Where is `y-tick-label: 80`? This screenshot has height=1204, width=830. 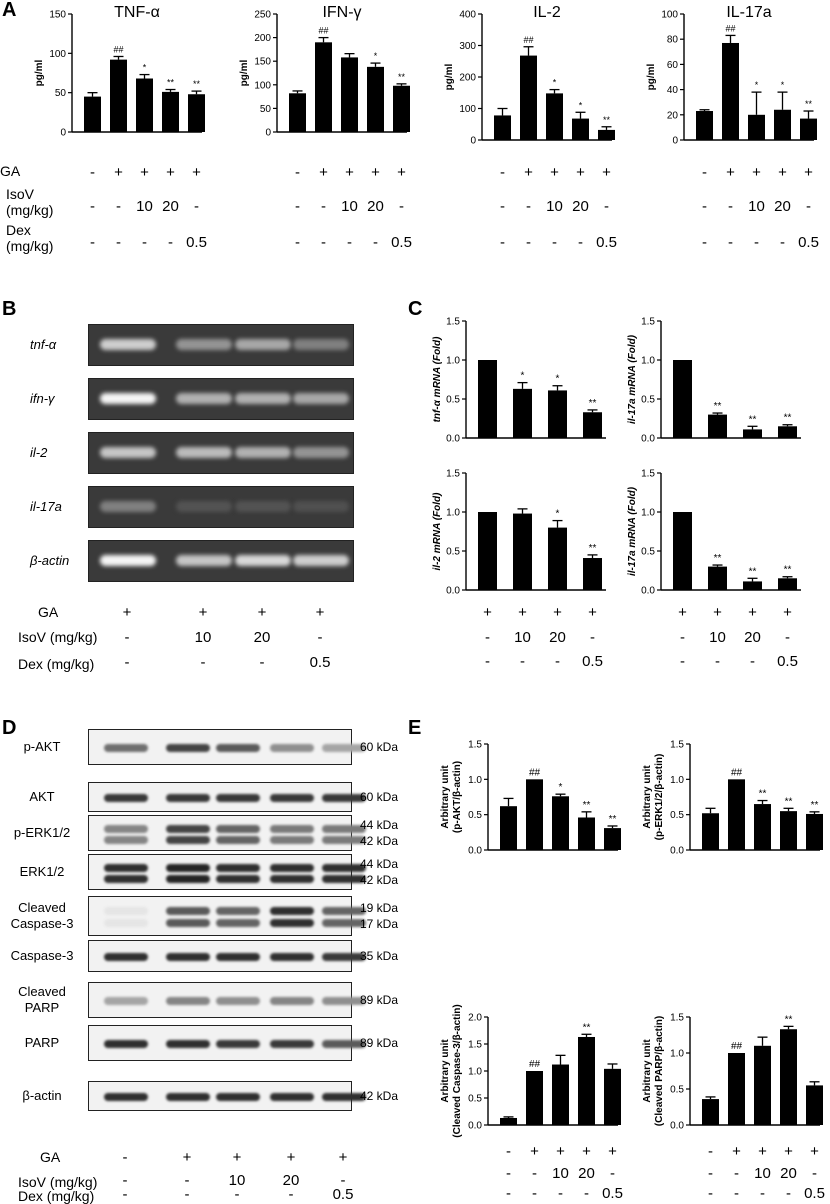 y-tick-label: 80 is located at coordinates (673, 40).